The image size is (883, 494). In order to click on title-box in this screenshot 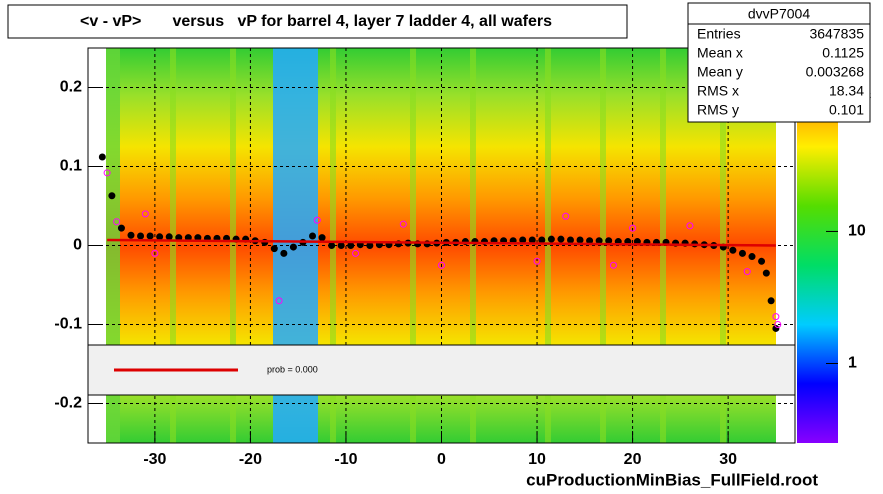, I will do `click(317, 21)`.